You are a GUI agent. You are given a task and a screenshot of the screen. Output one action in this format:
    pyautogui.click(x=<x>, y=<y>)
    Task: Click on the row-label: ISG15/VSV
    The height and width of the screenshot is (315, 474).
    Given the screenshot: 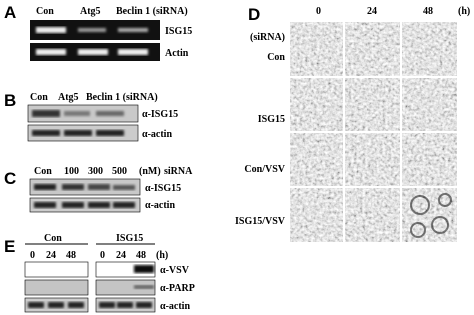 What is the action you would take?
    pyautogui.click(x=260, y=221)
    